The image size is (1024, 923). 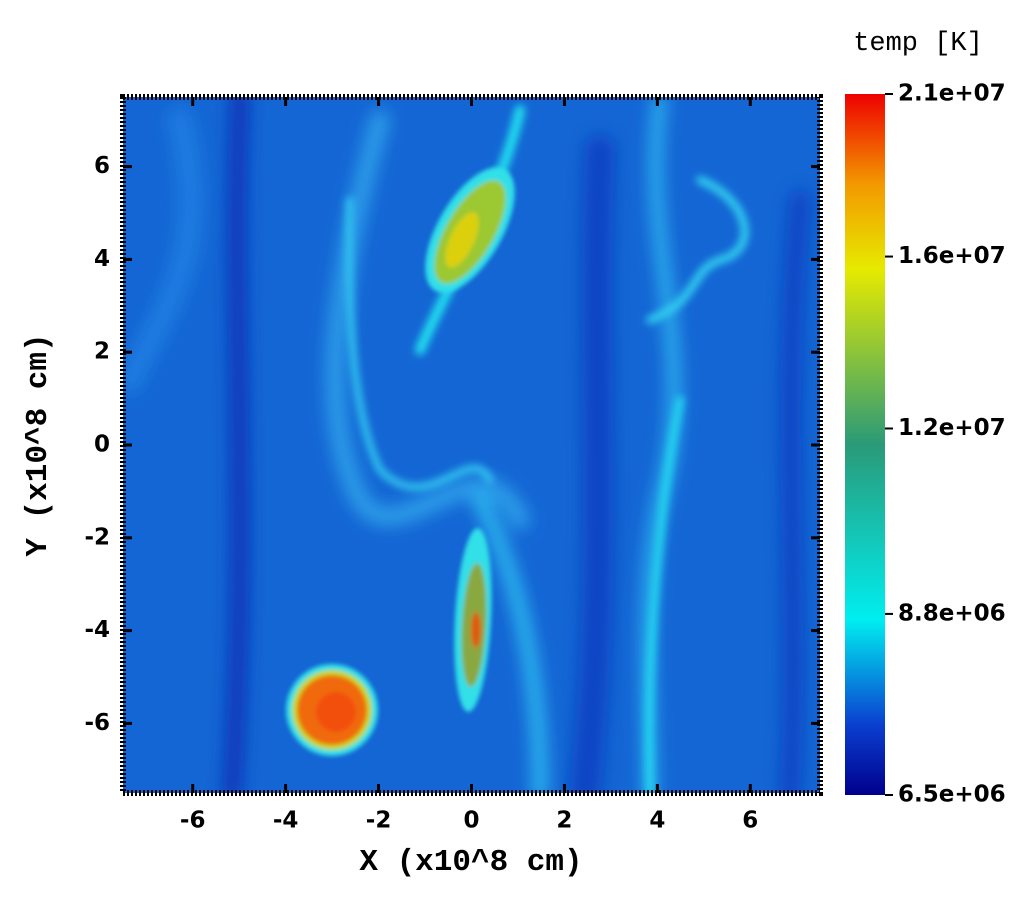 I want to click on x-tick-label: 6, so click(x=750, y=821).